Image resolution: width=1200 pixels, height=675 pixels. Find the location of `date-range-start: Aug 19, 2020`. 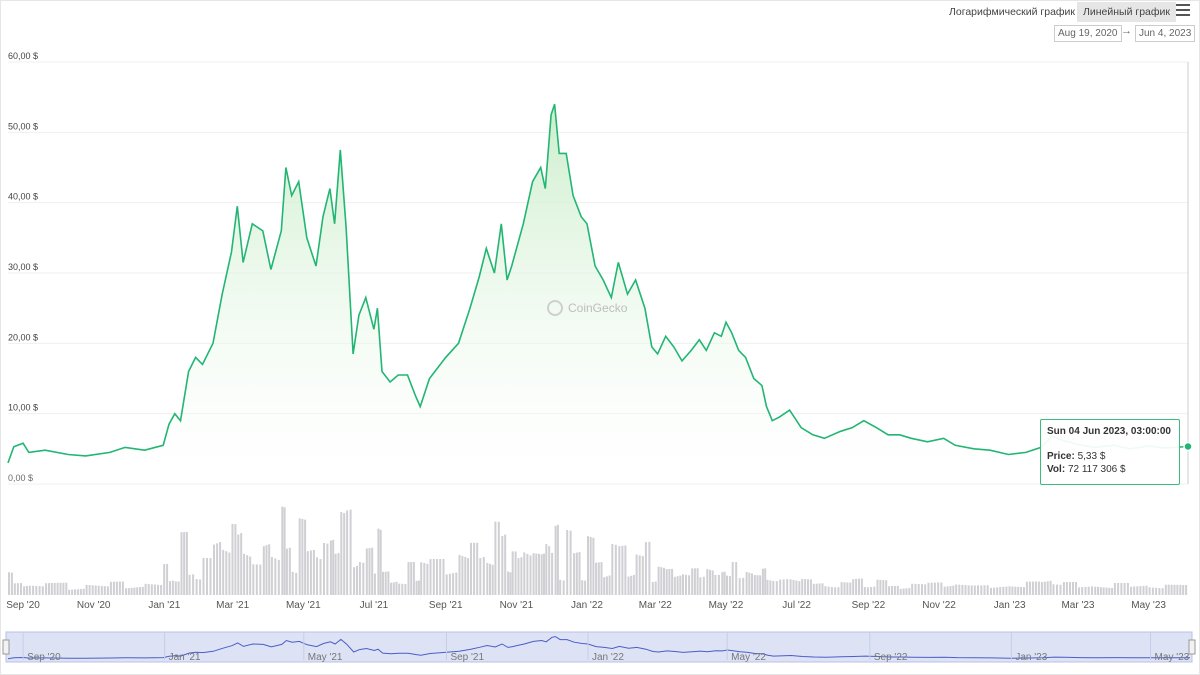

date-range-start: Aug 19, 2020 is located at coordinates (1088, 33).